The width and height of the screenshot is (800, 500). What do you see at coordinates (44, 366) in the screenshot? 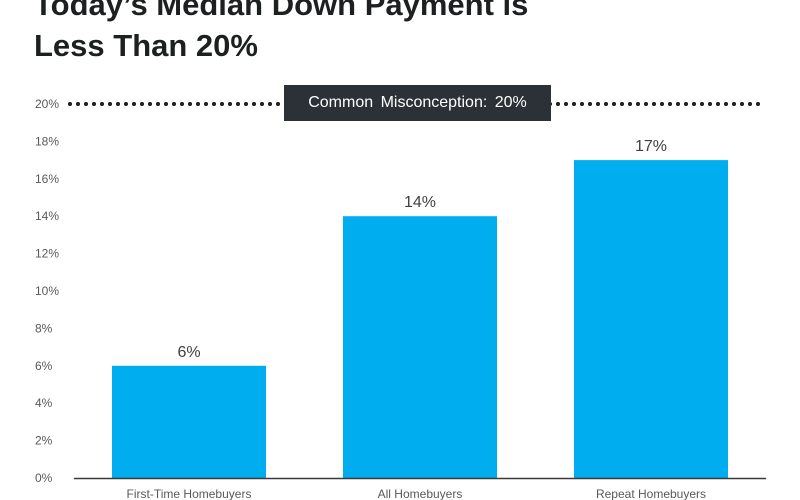
I see `y-tick-label: 6%` at bounding box center [44, 366].